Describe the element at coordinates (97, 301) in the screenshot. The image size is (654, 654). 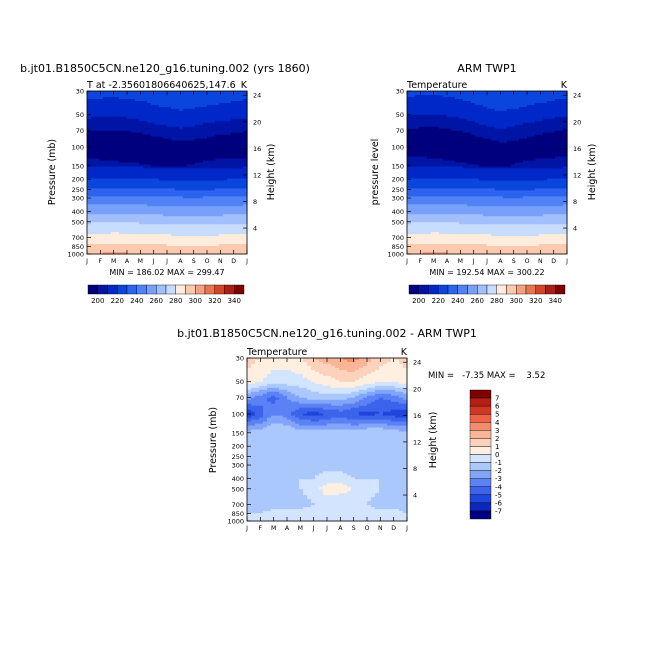
I see `colorbar-label: 200` at that location.